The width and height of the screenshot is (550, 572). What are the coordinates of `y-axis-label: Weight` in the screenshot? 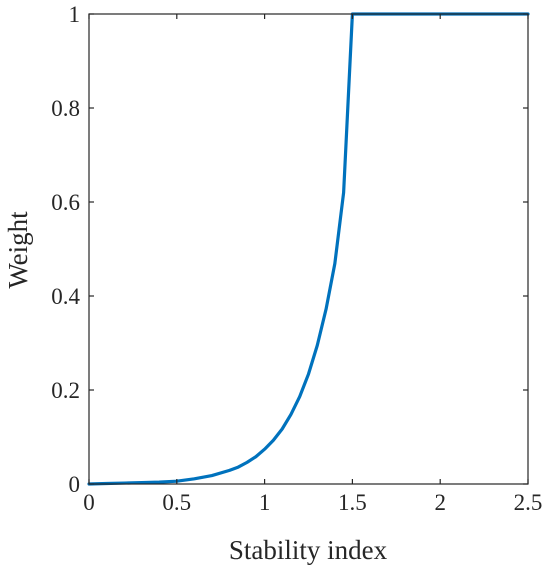 It's located at (18, 250).